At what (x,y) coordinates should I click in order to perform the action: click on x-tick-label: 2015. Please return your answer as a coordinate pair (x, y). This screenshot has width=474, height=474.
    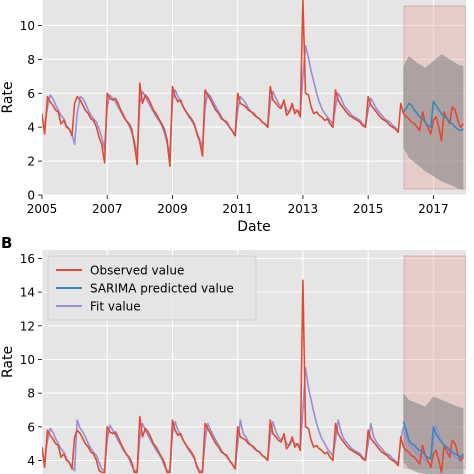
    Looking at the image, I should click on (368, 209).